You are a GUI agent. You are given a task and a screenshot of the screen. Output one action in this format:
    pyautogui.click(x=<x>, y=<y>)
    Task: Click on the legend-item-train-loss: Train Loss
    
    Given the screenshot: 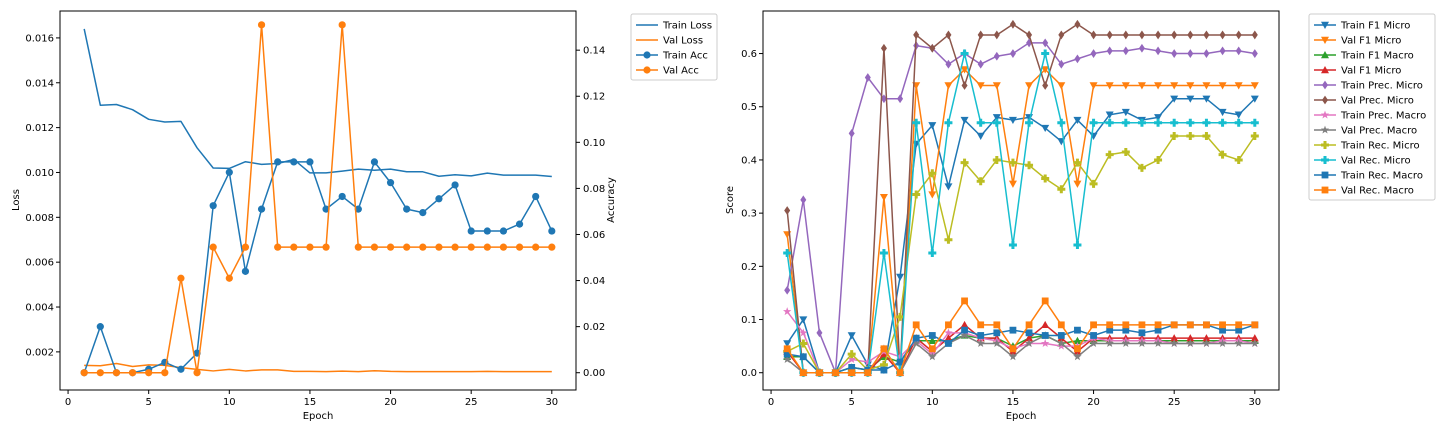 What is the action you would take?
    pyautogui.click(x=674, y=26)
    